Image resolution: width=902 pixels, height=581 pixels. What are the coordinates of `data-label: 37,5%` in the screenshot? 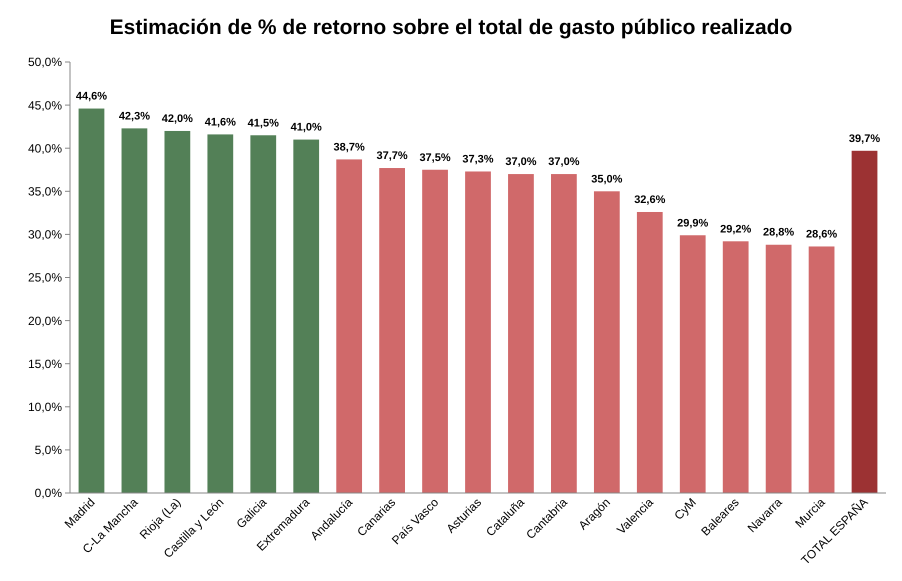 It's located at (435, 158).